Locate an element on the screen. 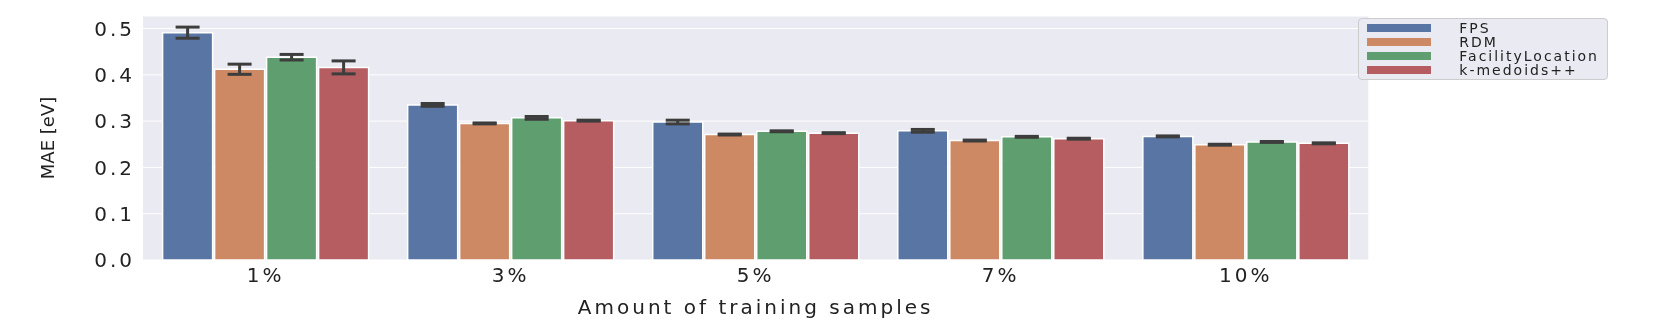 The image size is (1661, 327). legend-label: RDM is located at coordinates (1478, 42).